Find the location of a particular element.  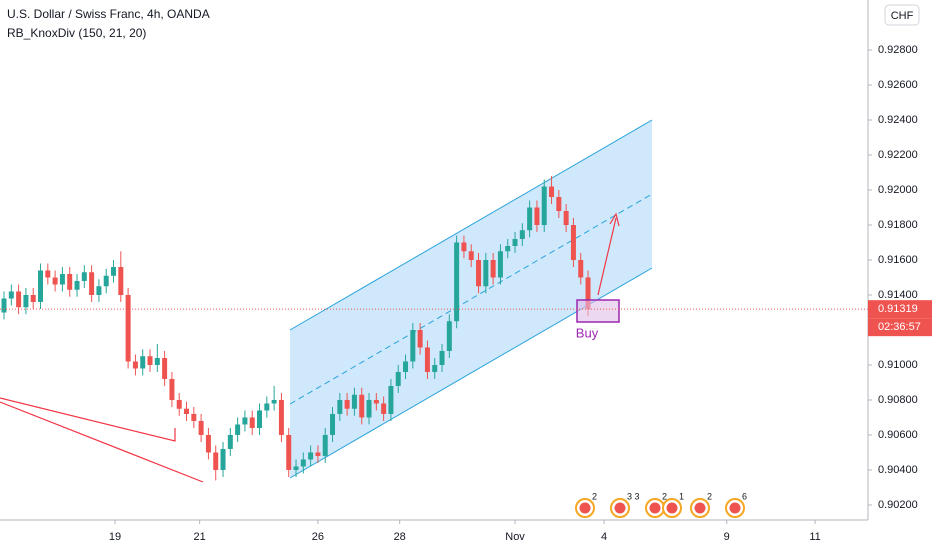

currency-button is located at coordinates (902, 15).